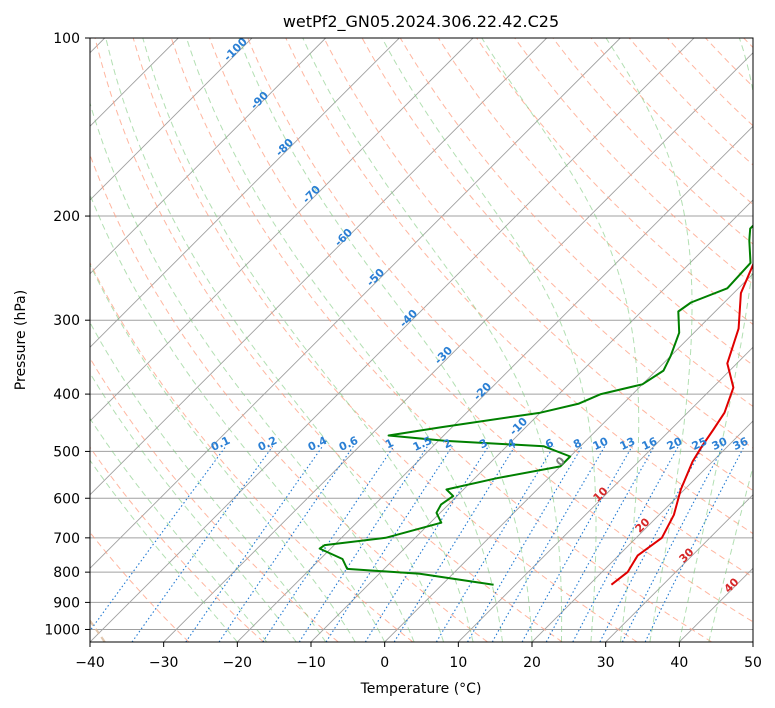 Image resolution: width=775 pixels, height=708 pixels. Describe the element at coordinates (447, 443) in the screenshot. I see `mixing-ratio-label: 2` at that location.